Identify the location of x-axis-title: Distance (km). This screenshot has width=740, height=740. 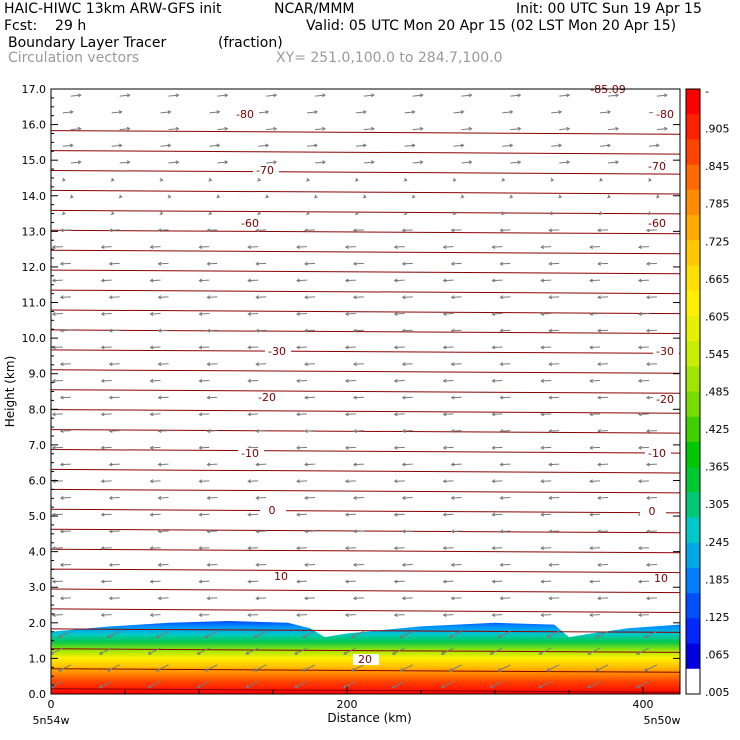
(369, 718).